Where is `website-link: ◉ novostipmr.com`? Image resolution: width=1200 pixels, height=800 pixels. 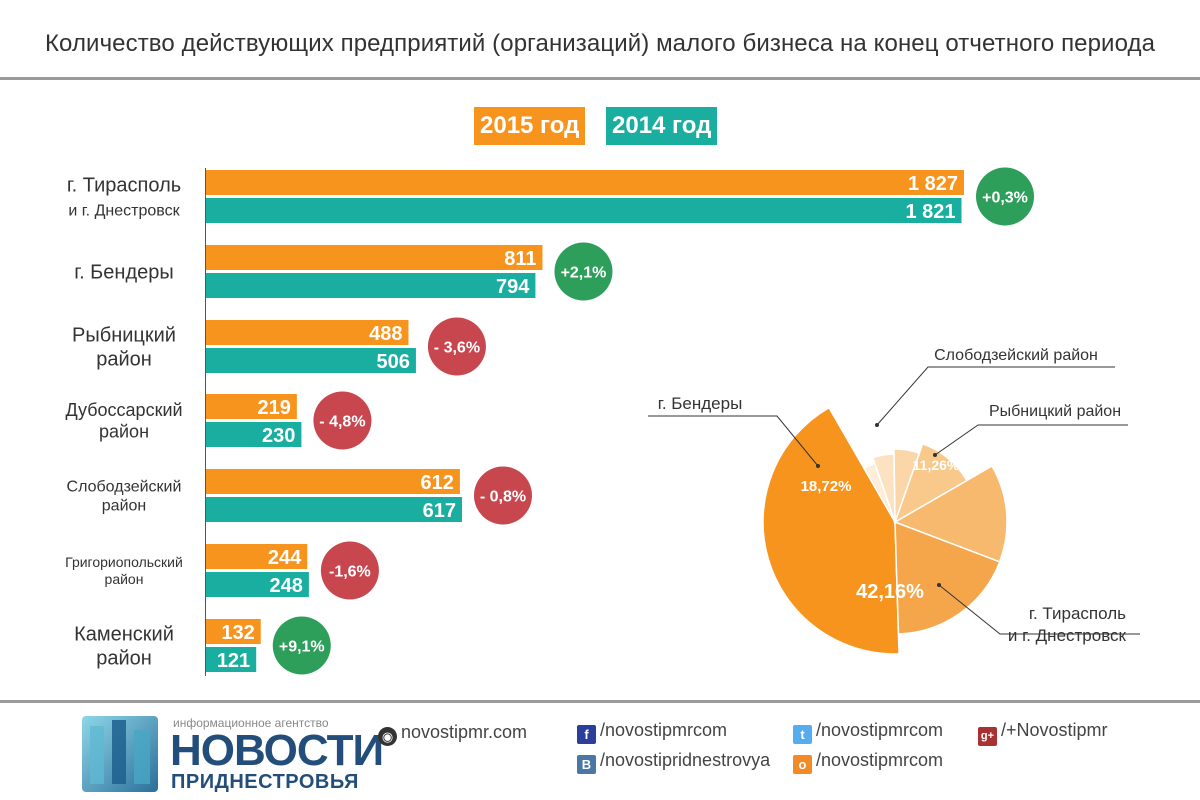 website-link: ◉ novostipmr.com is located at coordinates (452, 734).